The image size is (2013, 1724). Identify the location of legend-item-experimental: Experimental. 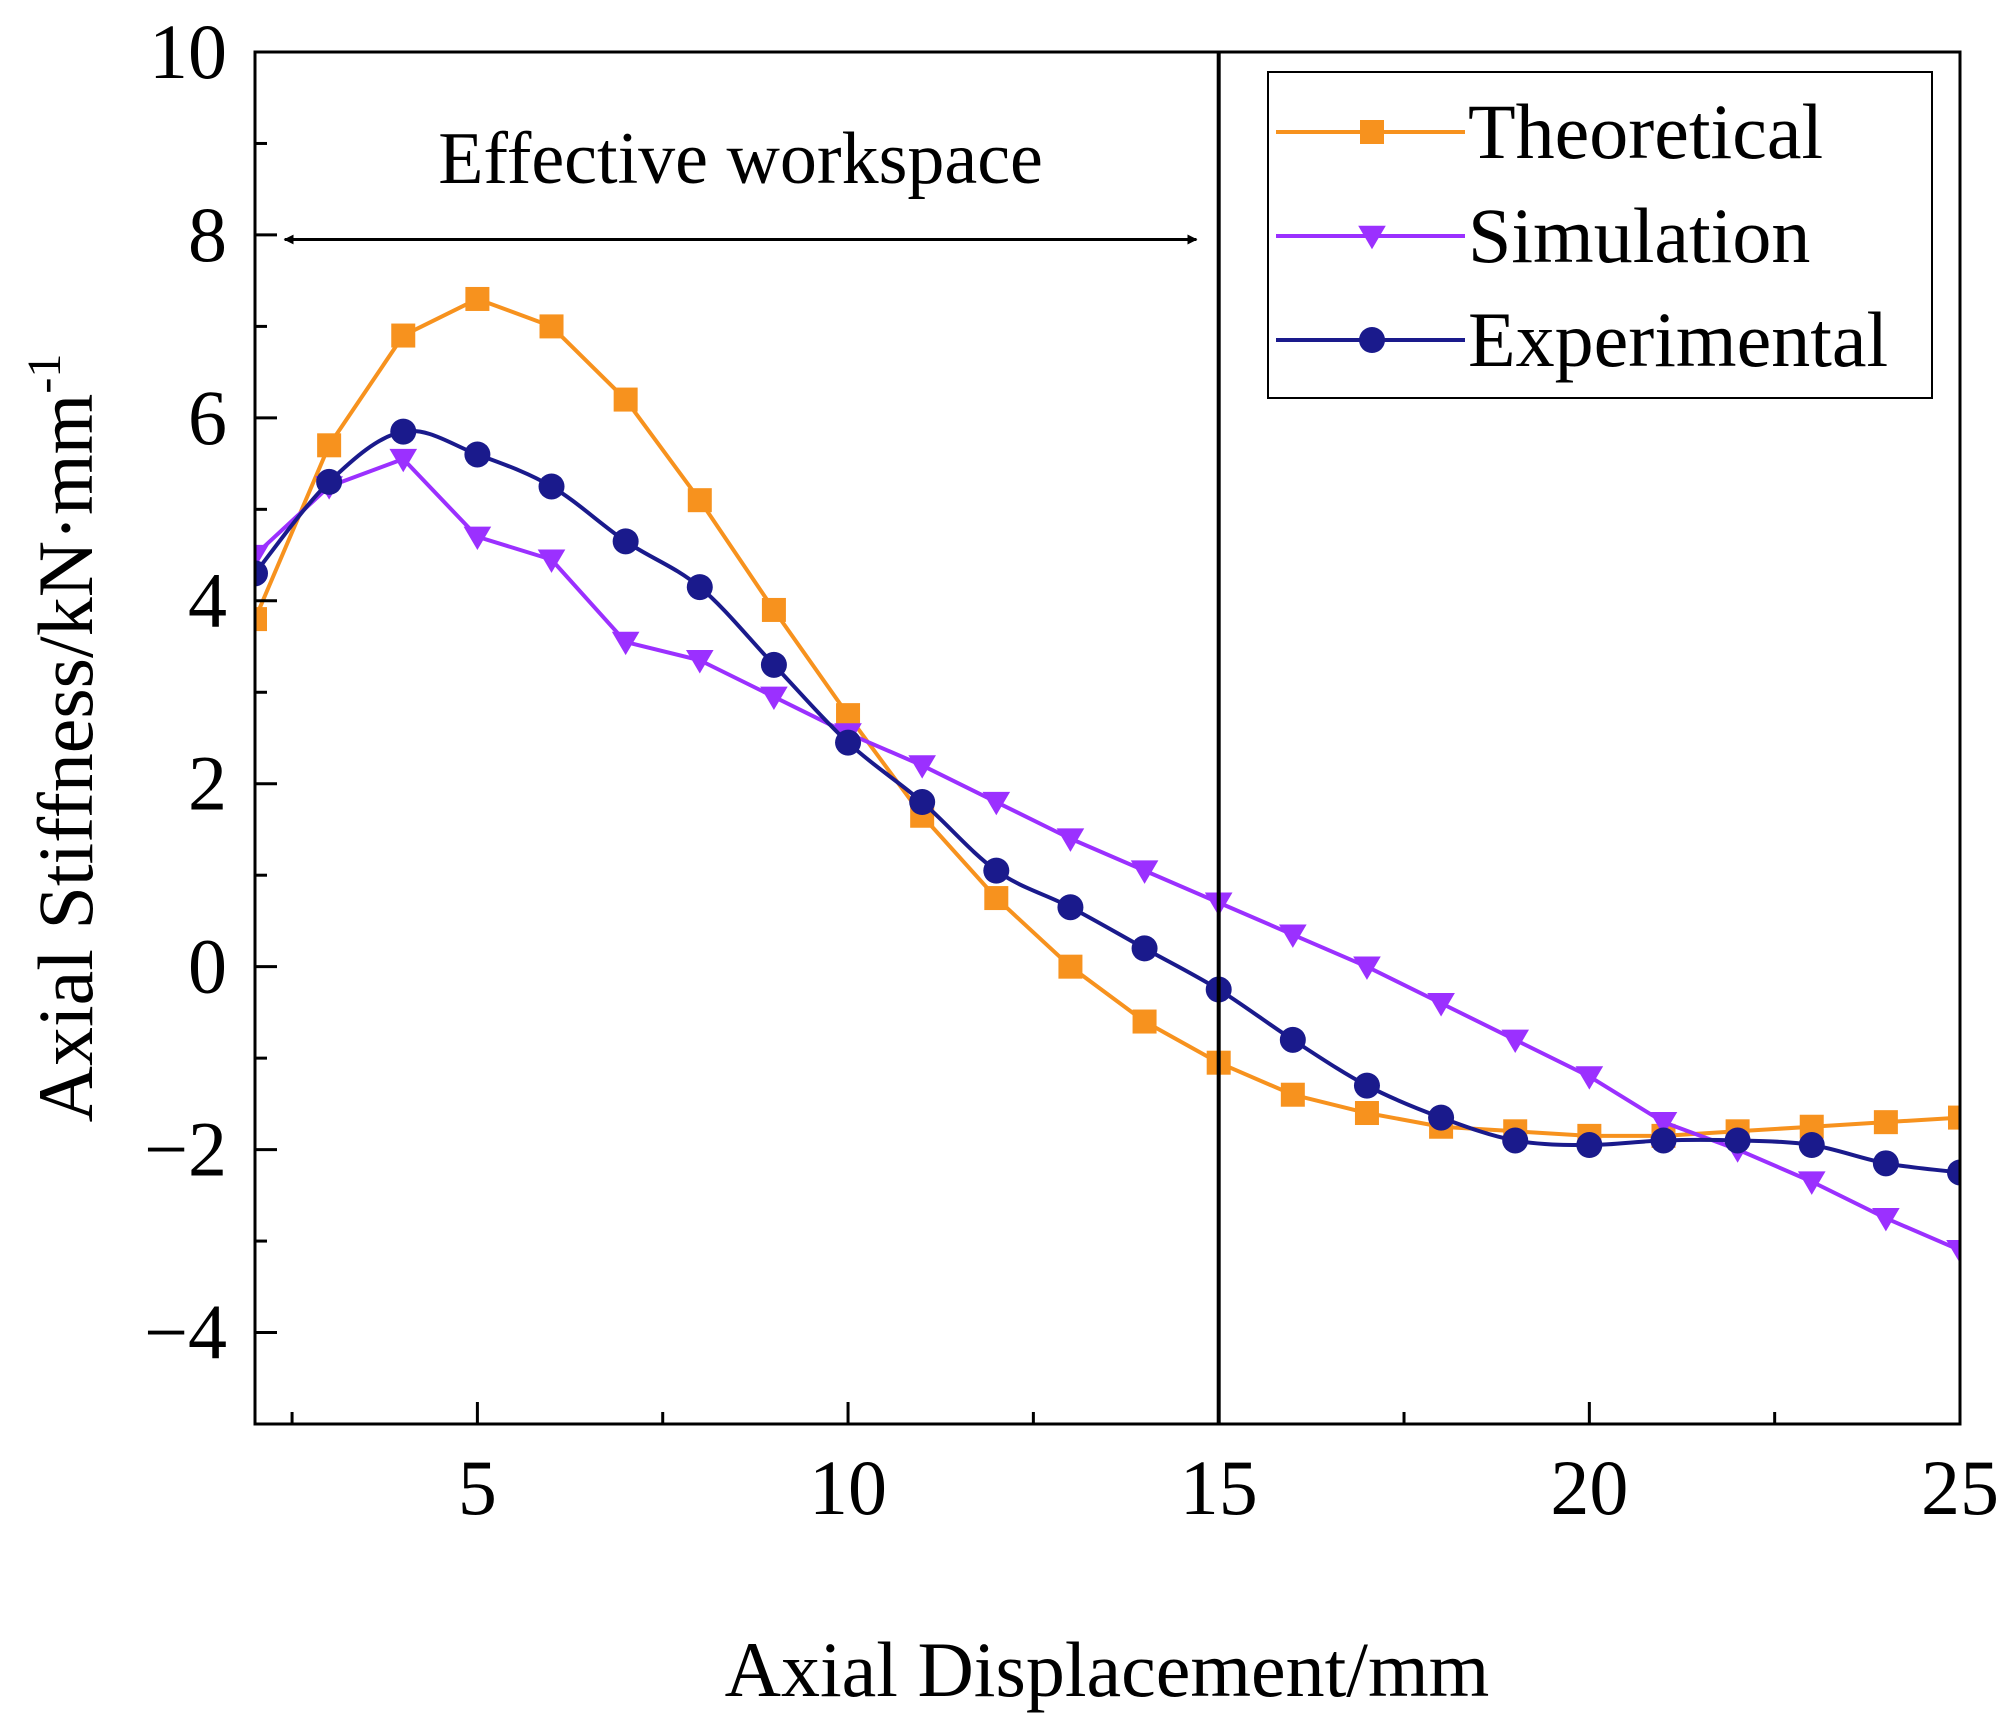
(1582, 339).